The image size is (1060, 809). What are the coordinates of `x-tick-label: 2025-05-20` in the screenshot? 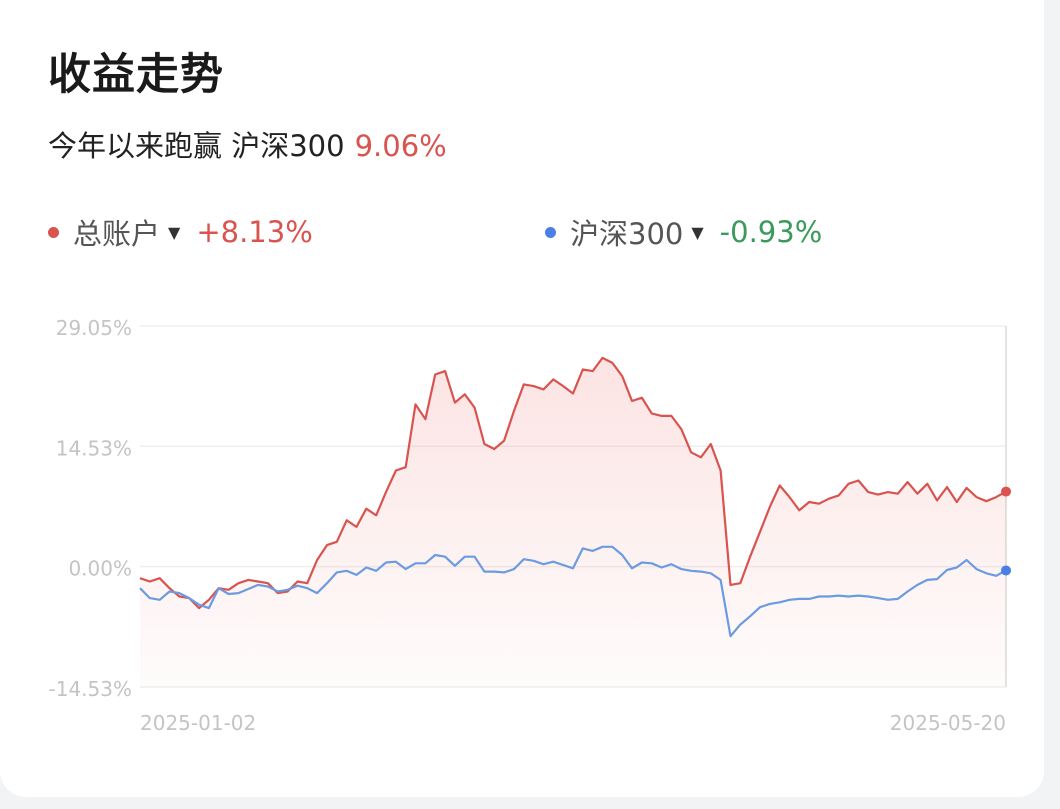 It's located at (948, 723).